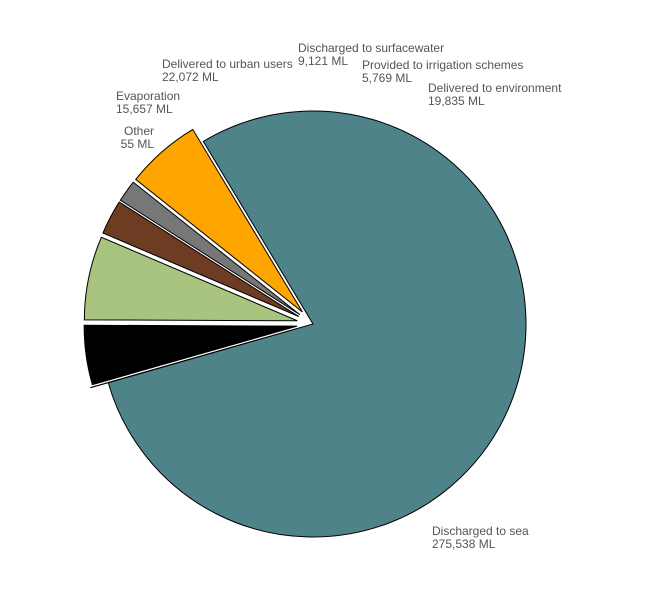  What do you see at coordinates (148, 96) in the screenshot?
I see `label-name: Evaporation` at bounding box center [148, 96].